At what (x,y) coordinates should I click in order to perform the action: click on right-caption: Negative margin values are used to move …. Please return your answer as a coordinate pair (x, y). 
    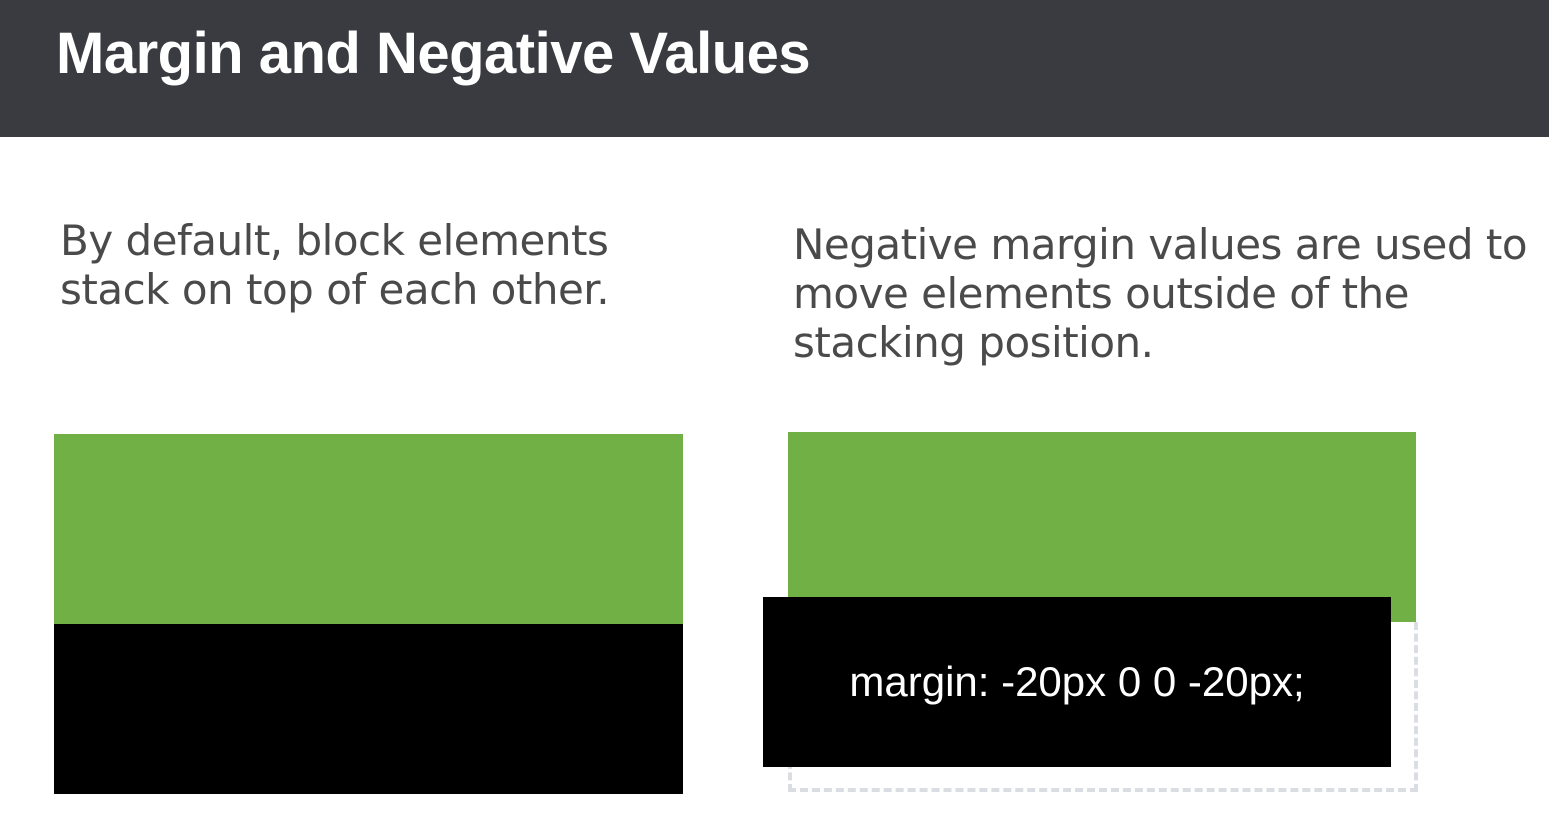
    Looking at the image, I should click on (1160, 293).